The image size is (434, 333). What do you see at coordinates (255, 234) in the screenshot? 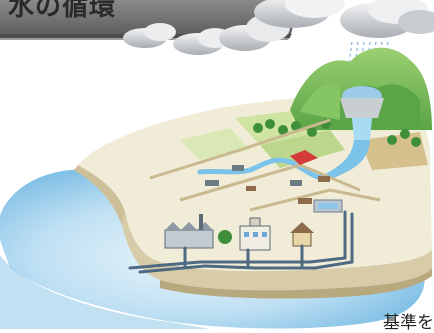
I see `school-icon` at bounding box center [255, 234].